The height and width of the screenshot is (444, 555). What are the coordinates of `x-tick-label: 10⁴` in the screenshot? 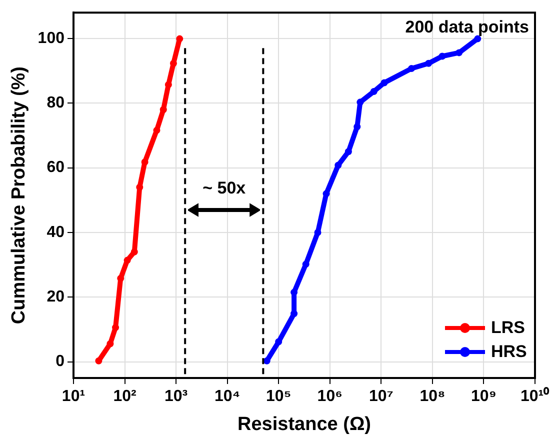 It's located at (227, 397).